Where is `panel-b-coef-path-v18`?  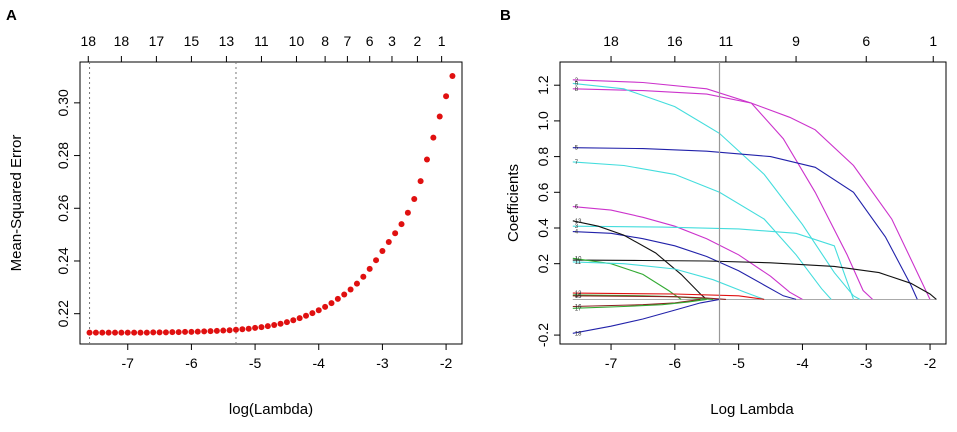
panel-b-coef-path-v18 is located at coordinates (646, 316).